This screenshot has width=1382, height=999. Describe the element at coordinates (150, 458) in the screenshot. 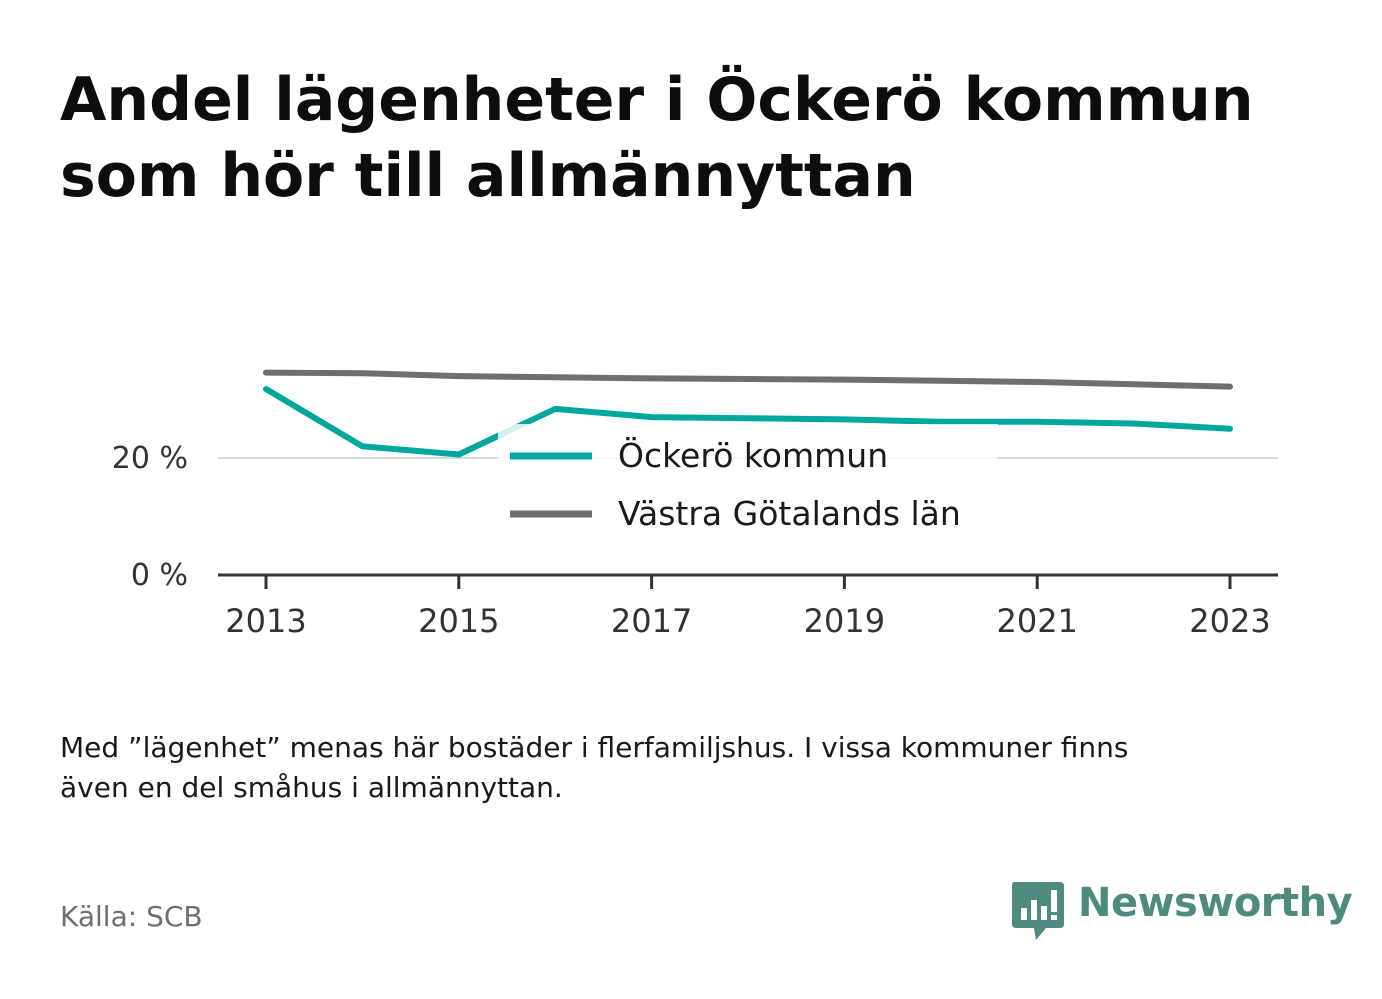

I see `y-tick-label: 20 %` at that location.